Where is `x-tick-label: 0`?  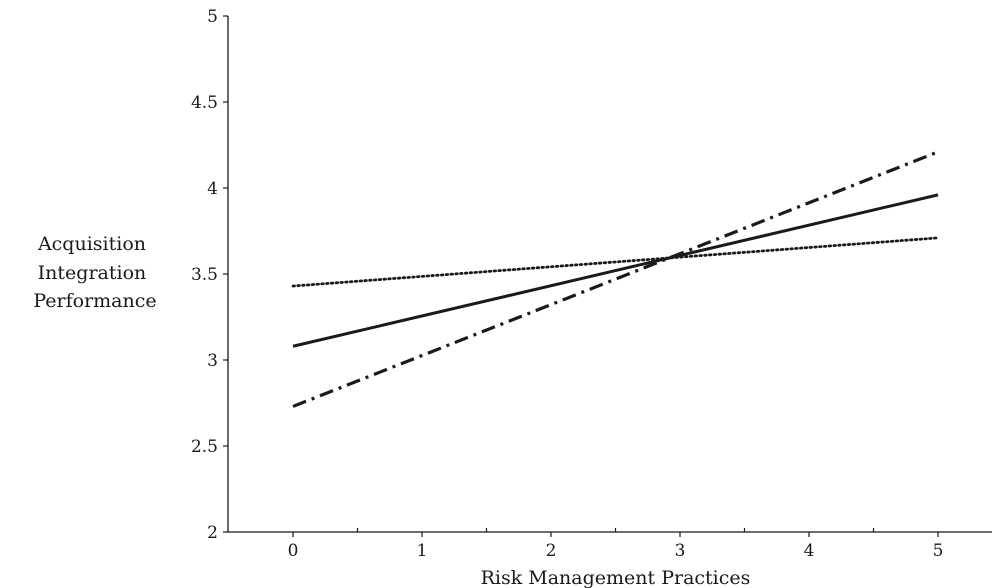
x-tick-label: 0 is located at coordinates (293, 551).